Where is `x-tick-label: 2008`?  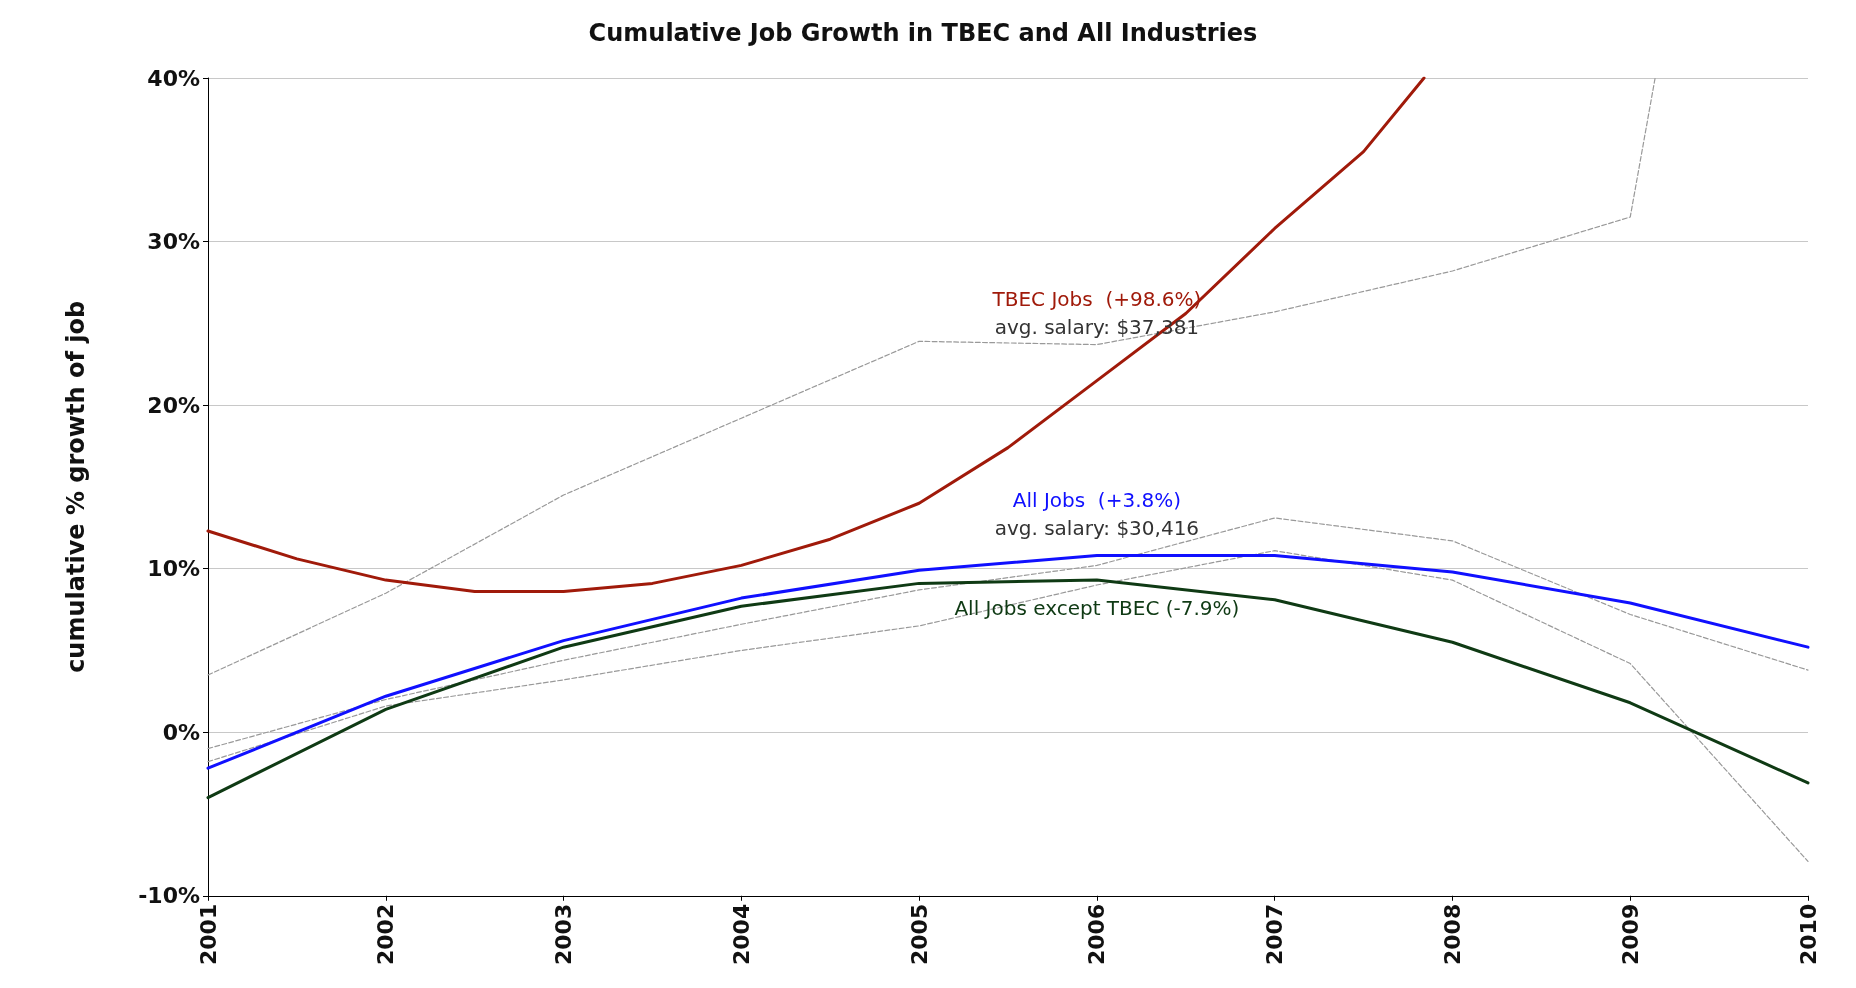 x-tick-label: 2008 is located at coordinates (1452, 934).